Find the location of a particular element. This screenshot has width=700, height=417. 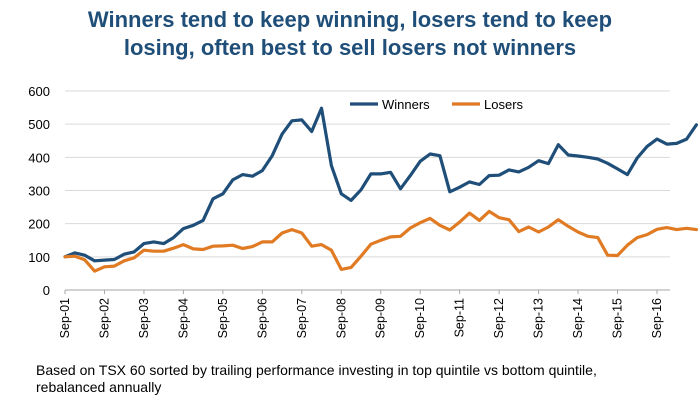

x-tick-label: Sep-07 is located at coordinates (302, 318).